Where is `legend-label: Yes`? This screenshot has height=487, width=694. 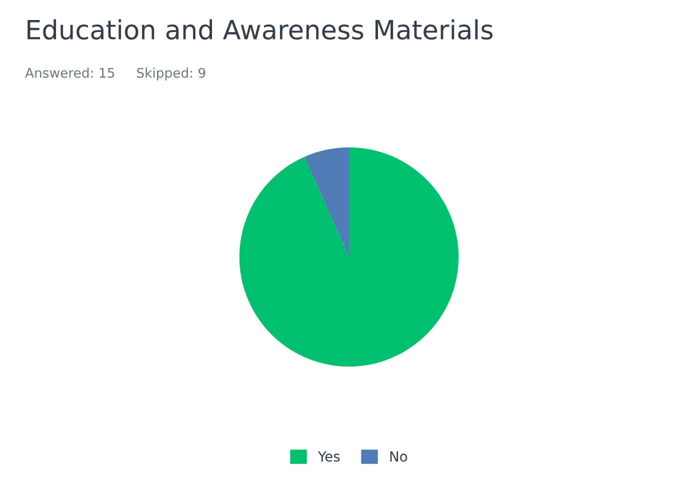 legend-label: Yes is located at coordinates (329, 456).